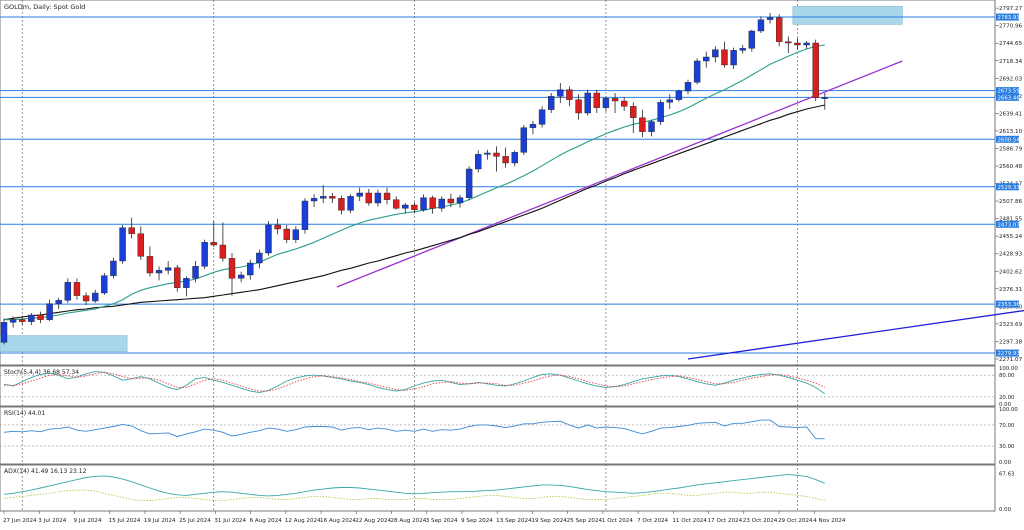 This screenshot has height=530, width=1024. Describe the element at coordinates (24, 413) in the screenshot. I see `rsi-title: RSI(14) 44.01` at that location.